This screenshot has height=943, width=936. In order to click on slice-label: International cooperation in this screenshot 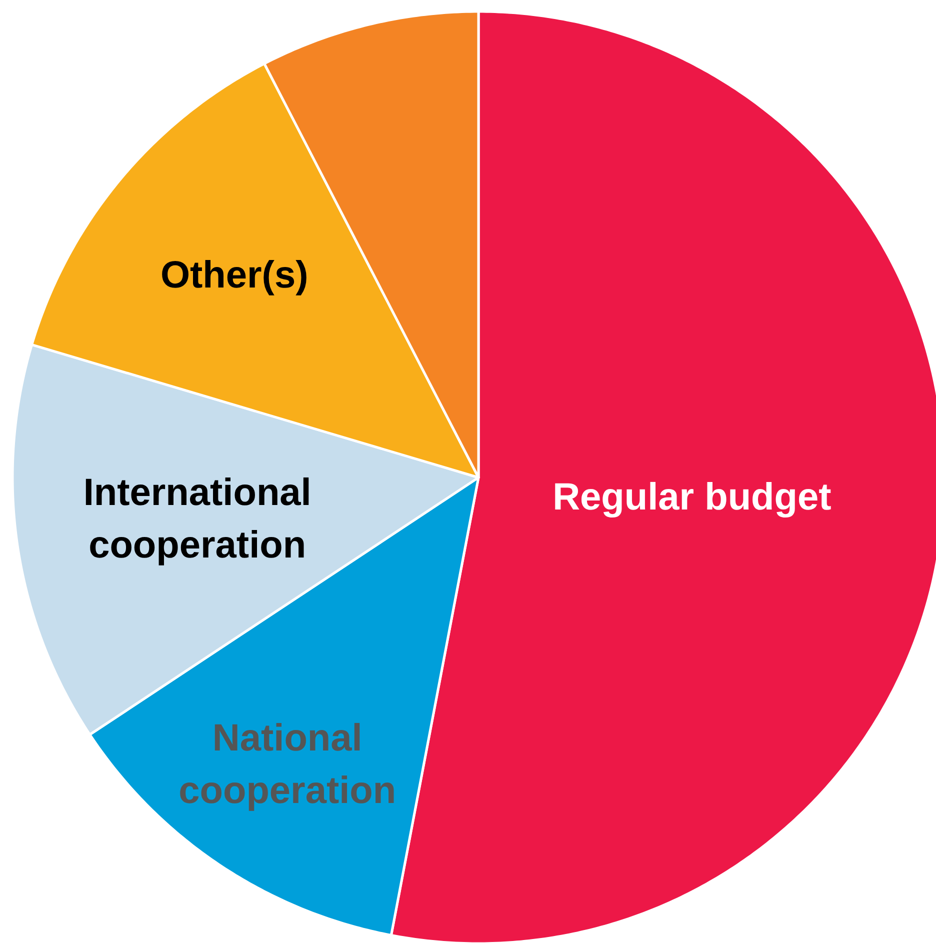, I will do `click(197, 519)`.